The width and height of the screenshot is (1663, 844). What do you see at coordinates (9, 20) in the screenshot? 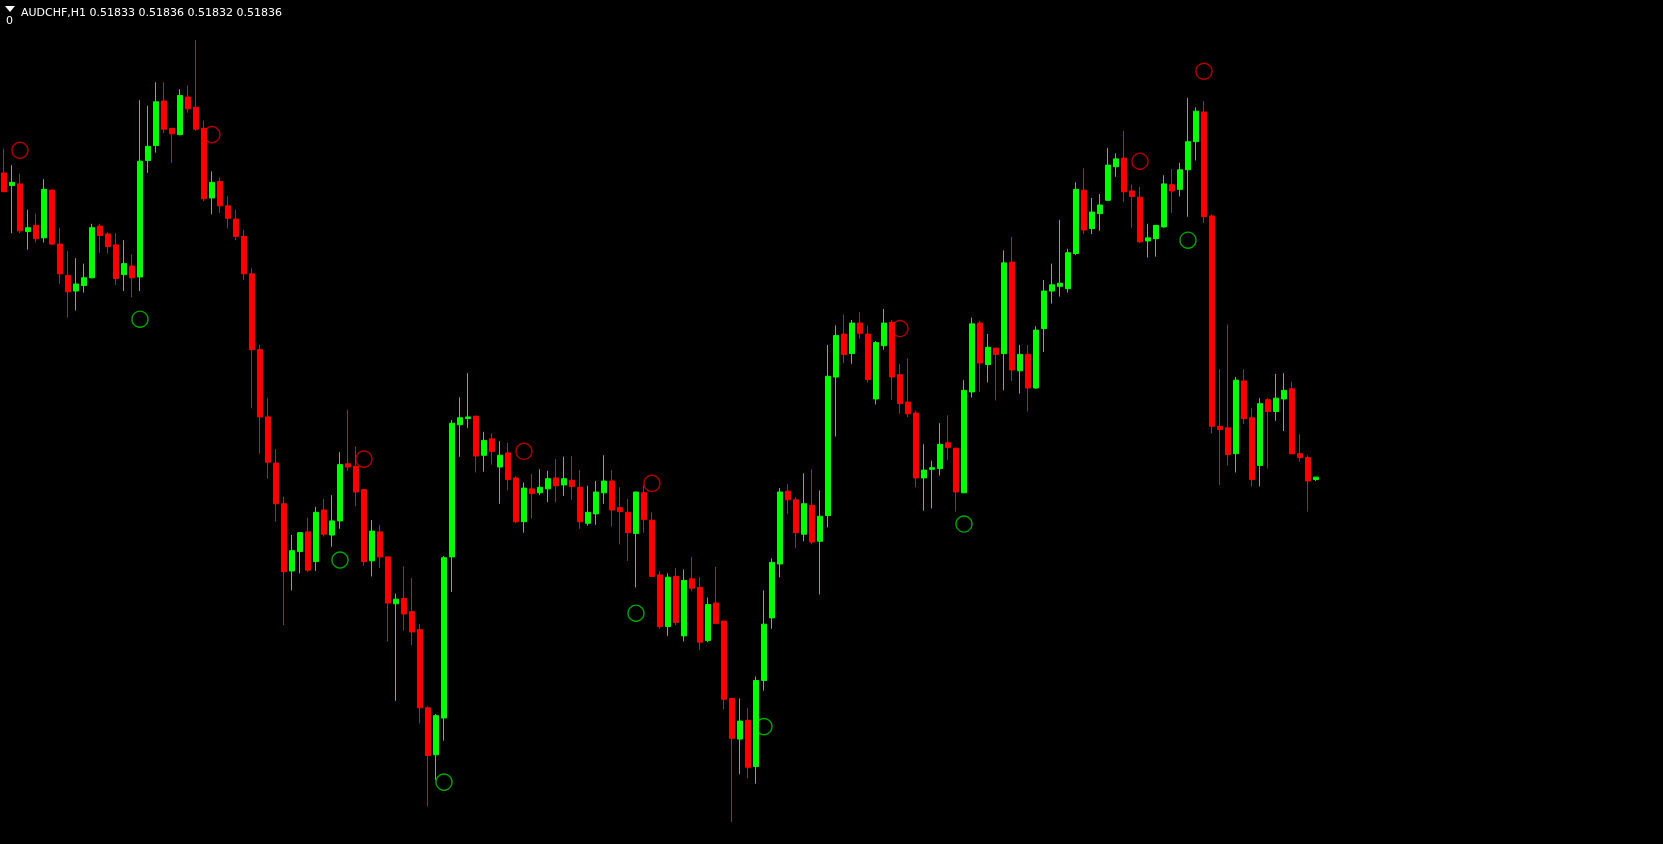
I see `text: 0` at bounding box center [9, 20].